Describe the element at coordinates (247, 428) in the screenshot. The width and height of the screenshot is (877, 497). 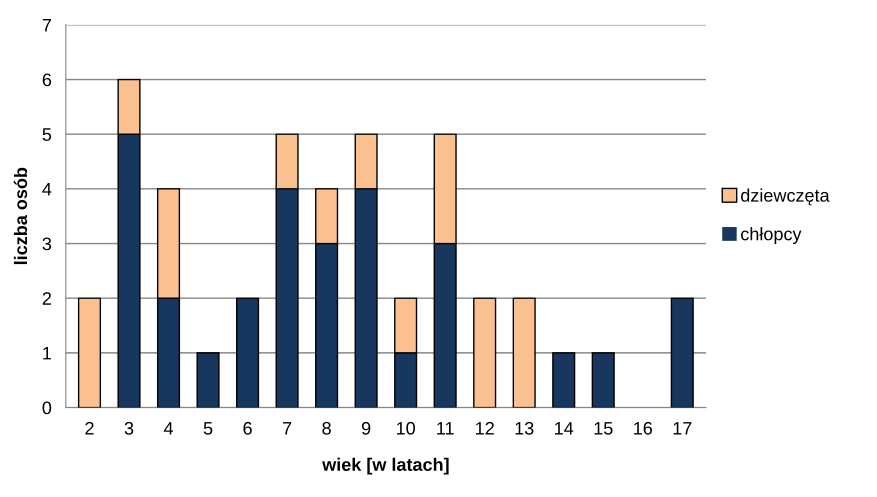
I see `x-tick-label: 6` at that location.